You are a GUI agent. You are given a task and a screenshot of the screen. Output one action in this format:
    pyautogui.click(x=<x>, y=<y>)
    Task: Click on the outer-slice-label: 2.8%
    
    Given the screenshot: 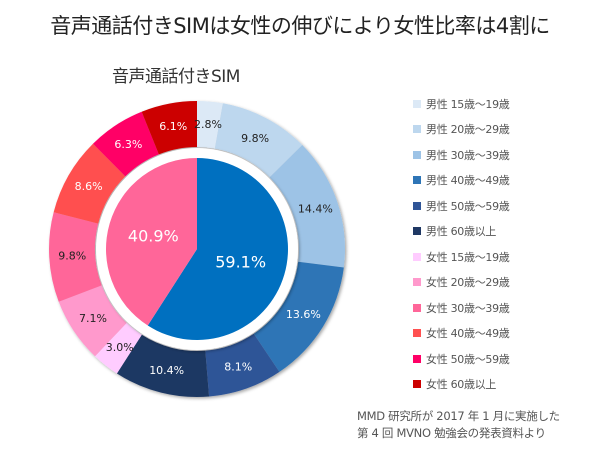 What is the action you would take?
    pyautogui.click(x=208, y=124)
    